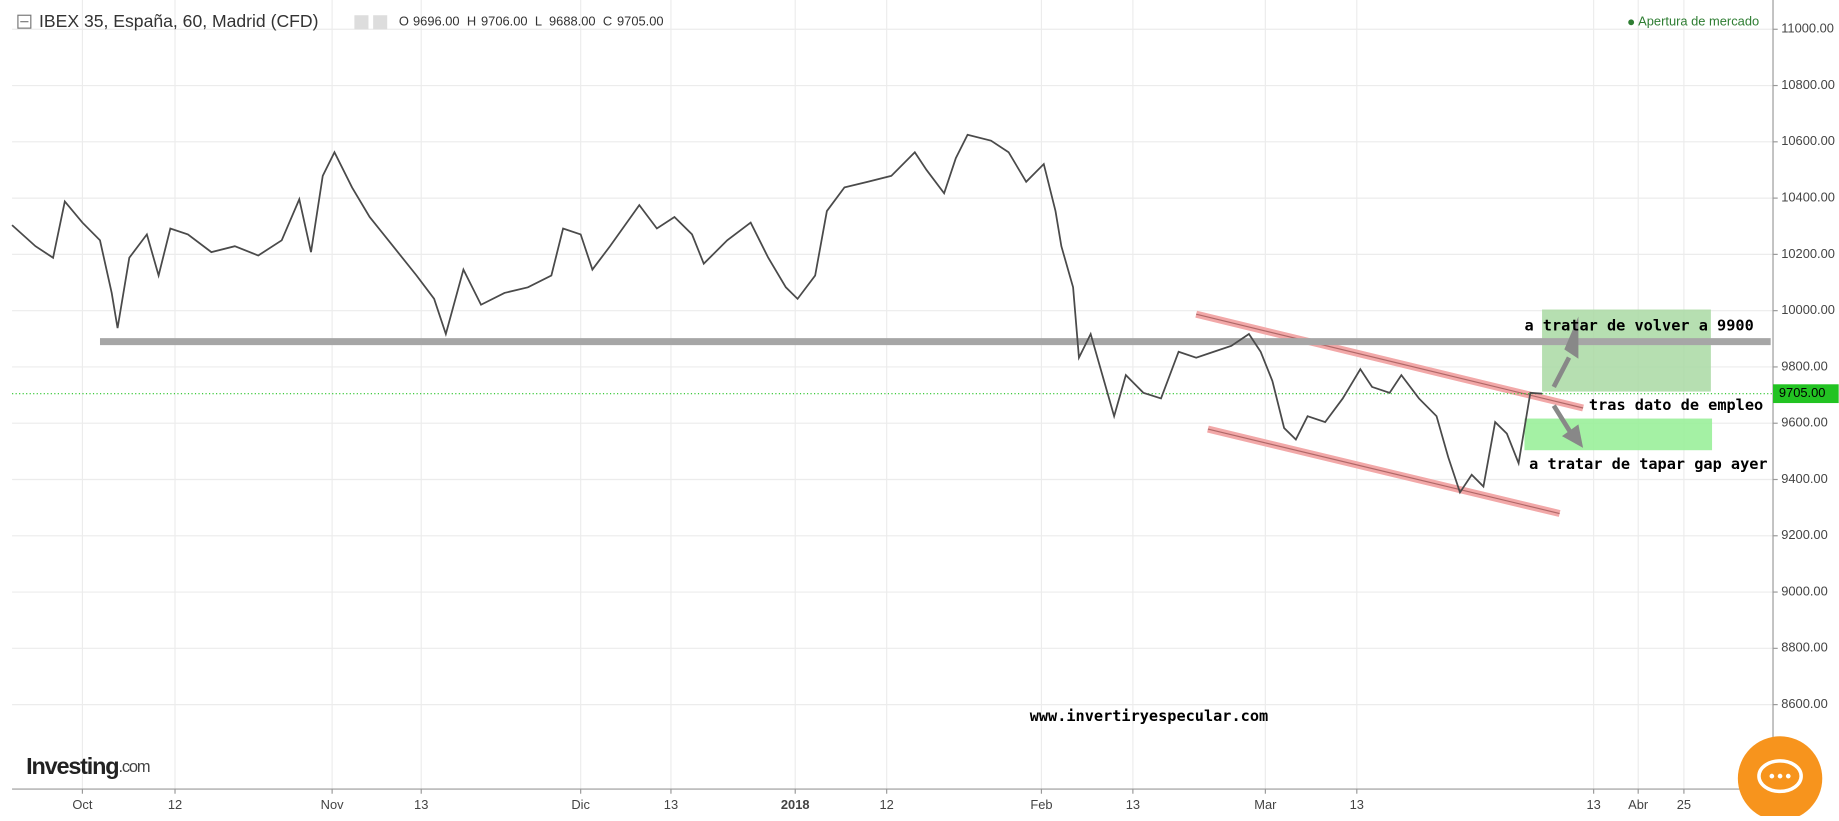  What do you see at coordinates (1804, 647) in the screenshot?
I see `y-tick-label: 8800.00` at bounding box center [1804, 647].